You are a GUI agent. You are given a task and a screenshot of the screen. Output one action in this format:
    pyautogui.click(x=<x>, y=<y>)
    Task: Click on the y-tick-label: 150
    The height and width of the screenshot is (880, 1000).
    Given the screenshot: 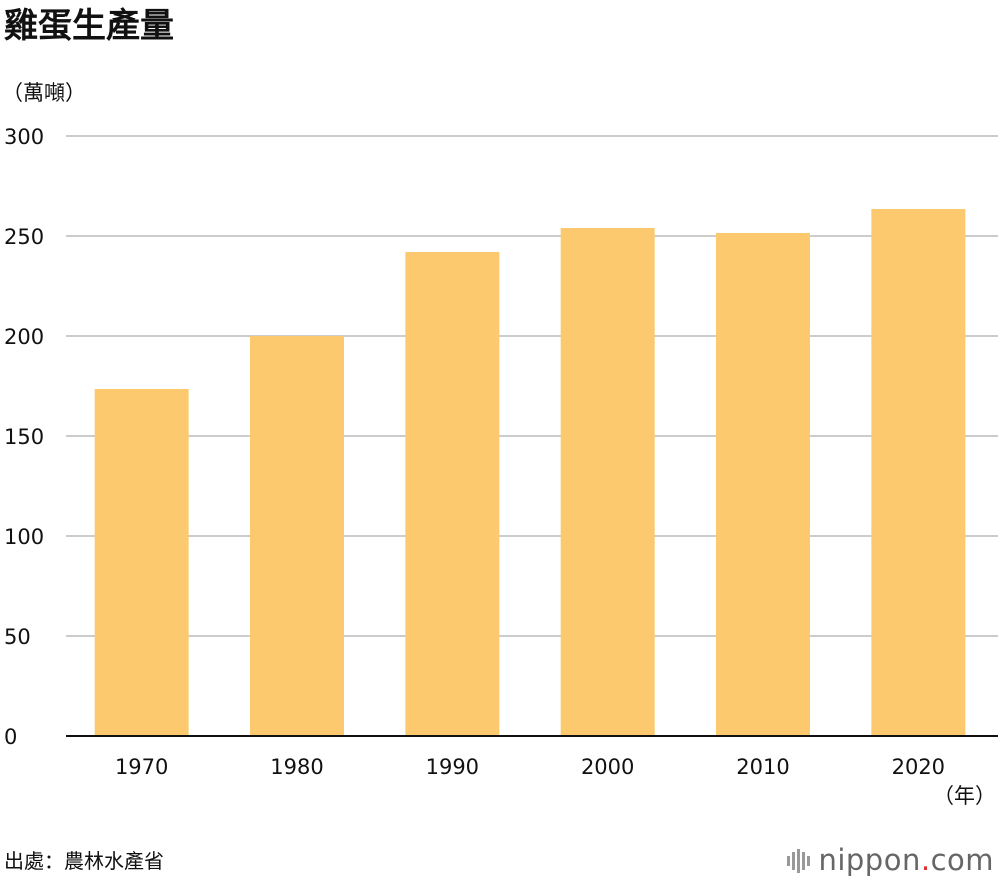 What is the action you would take?
    pyautogui.click(x=24, y=437)
    